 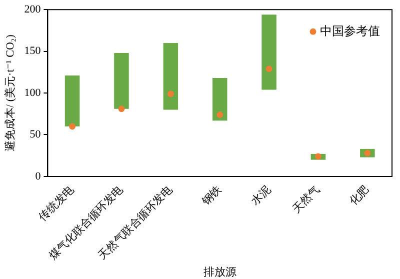 What do you see at coordinates (261, 195) in the screenshot?
I see `x-tick-label: 水泥` at bounding box center [261, 195].